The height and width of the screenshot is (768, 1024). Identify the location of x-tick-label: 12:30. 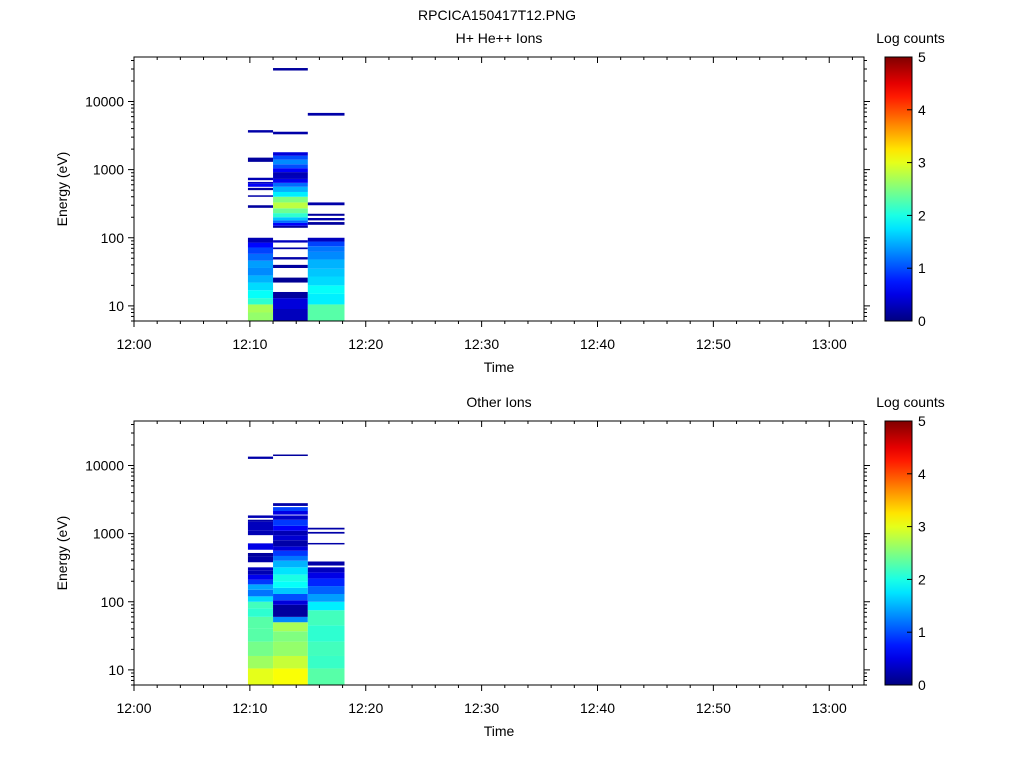
(481, 344).